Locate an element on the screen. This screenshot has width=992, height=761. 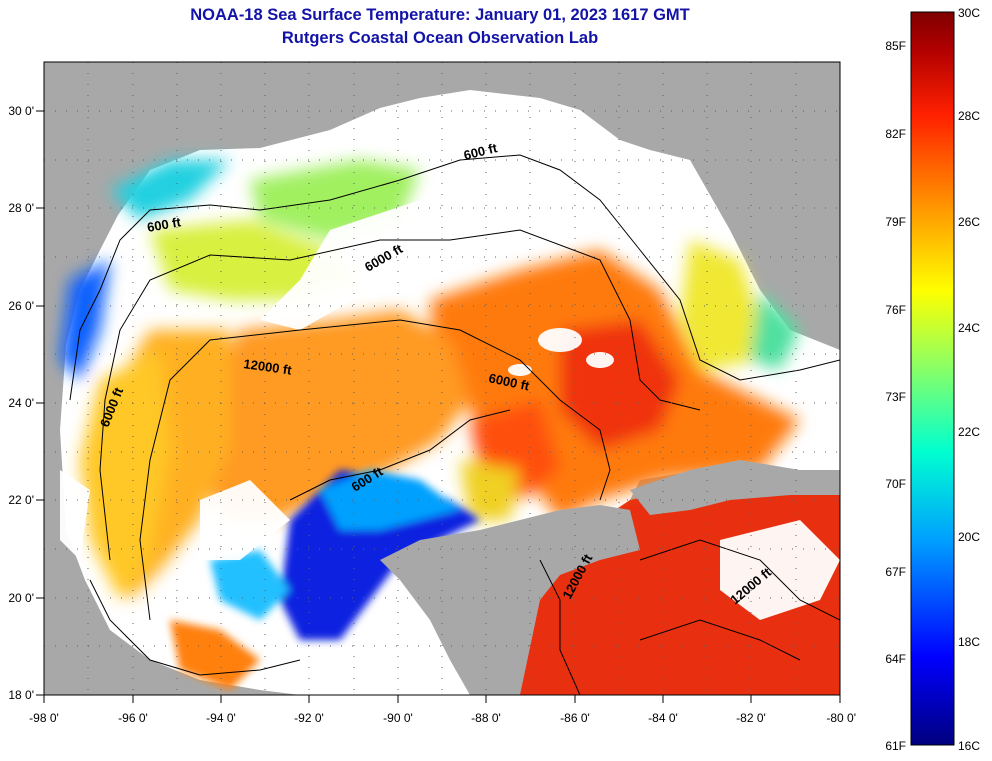
lat-tick-label: 18 0' is located at coordinates (21, 695).